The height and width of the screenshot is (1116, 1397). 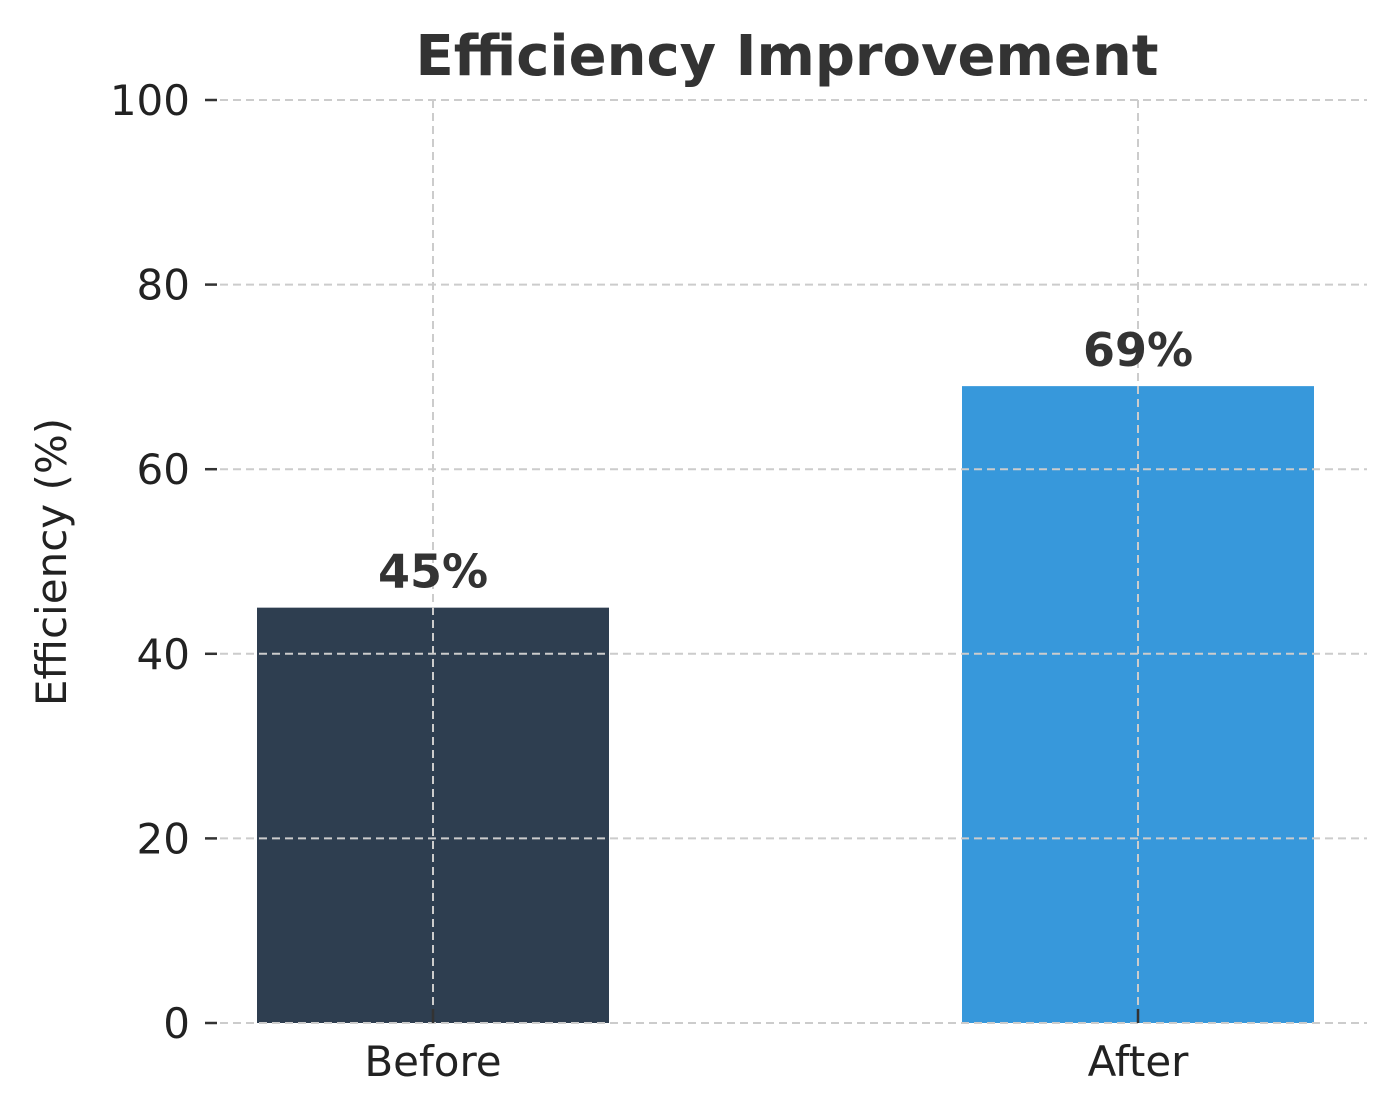 I want to click on data-label-before: 45%, so click(x=433, y=572).